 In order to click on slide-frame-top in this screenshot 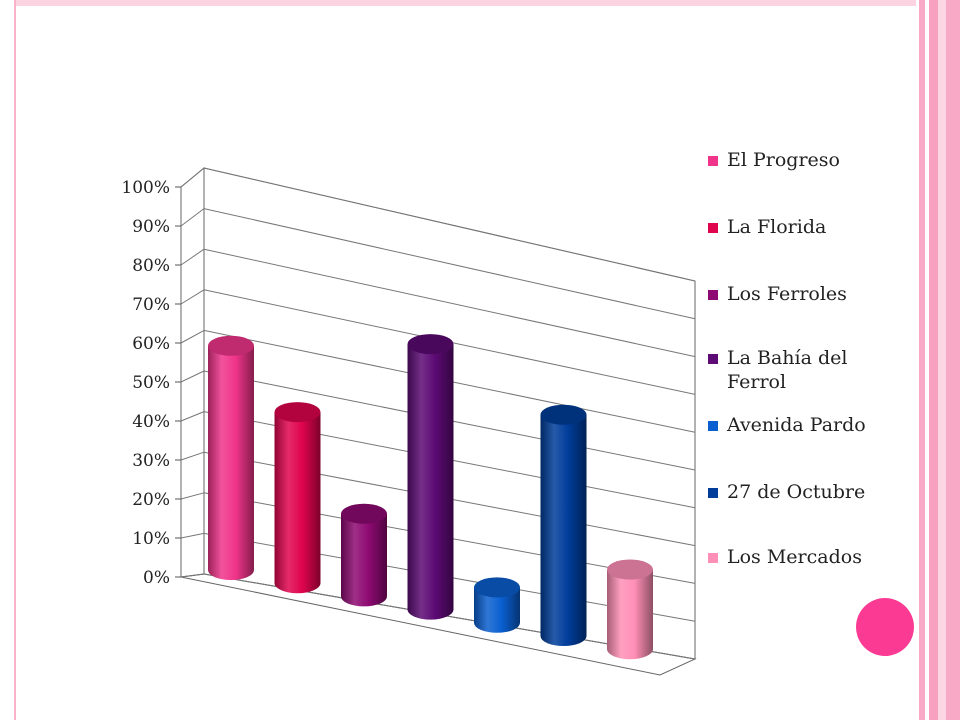, I will do `click(480, 3)`.